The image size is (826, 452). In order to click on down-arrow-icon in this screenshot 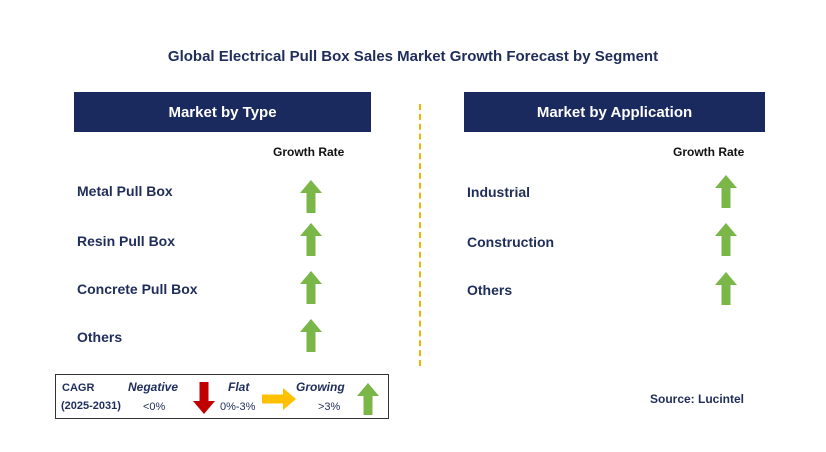, I will do `click(204, 398)`.